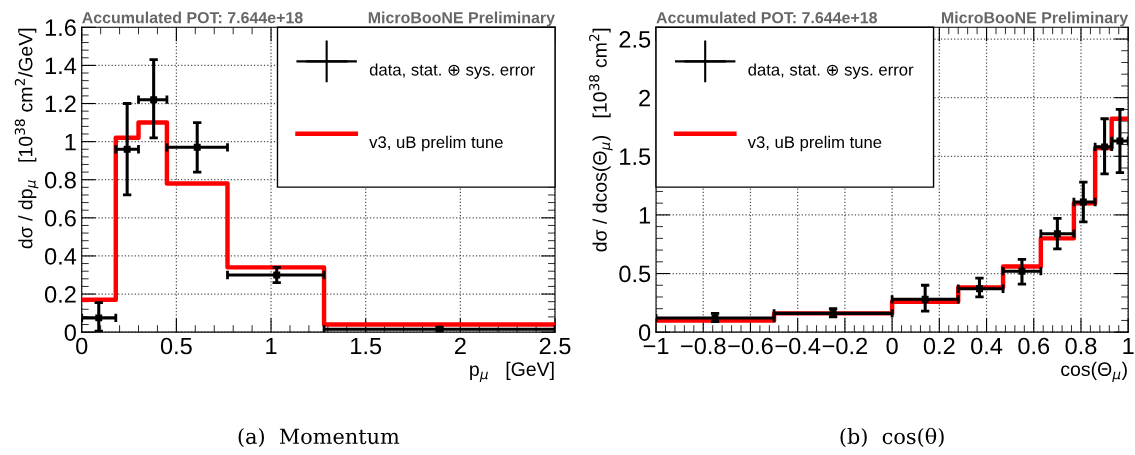  What do you see at coordinates (987, 346) in the screenshot?
I see `x-tick-label: 0.4` at bounding box center [987, 346].